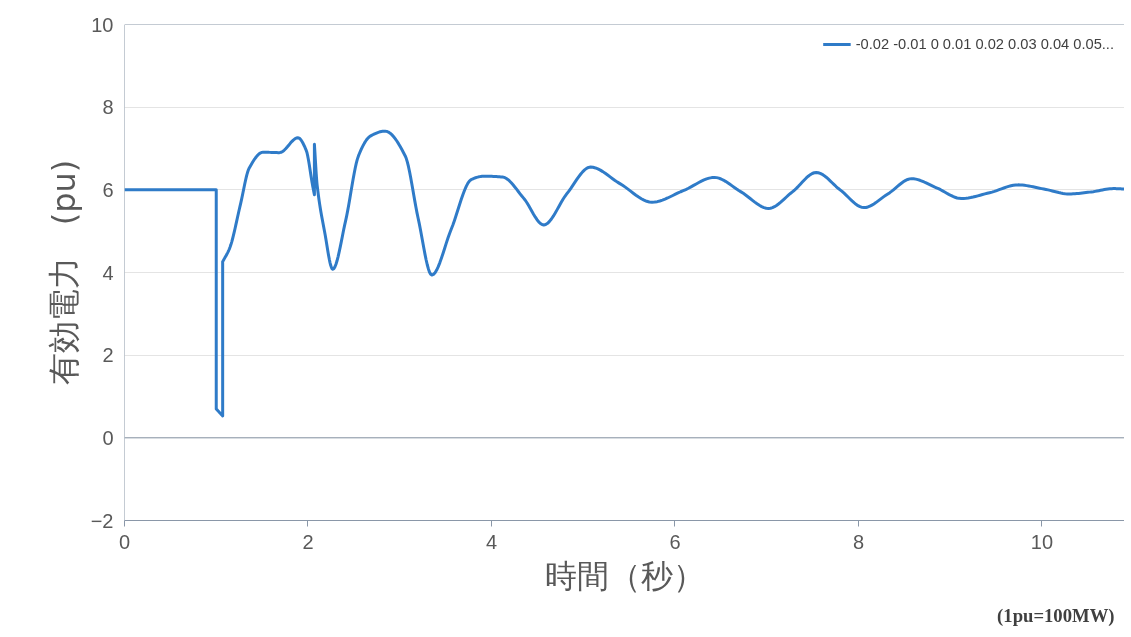 This screenshot has width=1131, height=637. I want to click on y-axis-title: 有効電力 (pu), so click(63, 272).